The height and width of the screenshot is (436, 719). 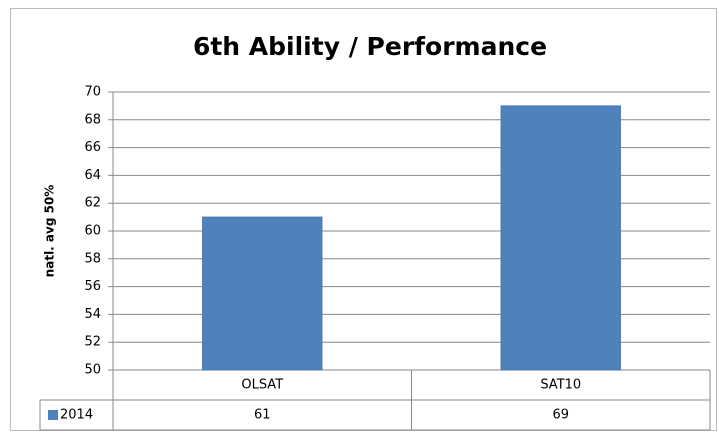 What do you see at coordinates (92, 147) in the screenshot?
I see `y-tick-label: 66` at bounding box center [92, 147].